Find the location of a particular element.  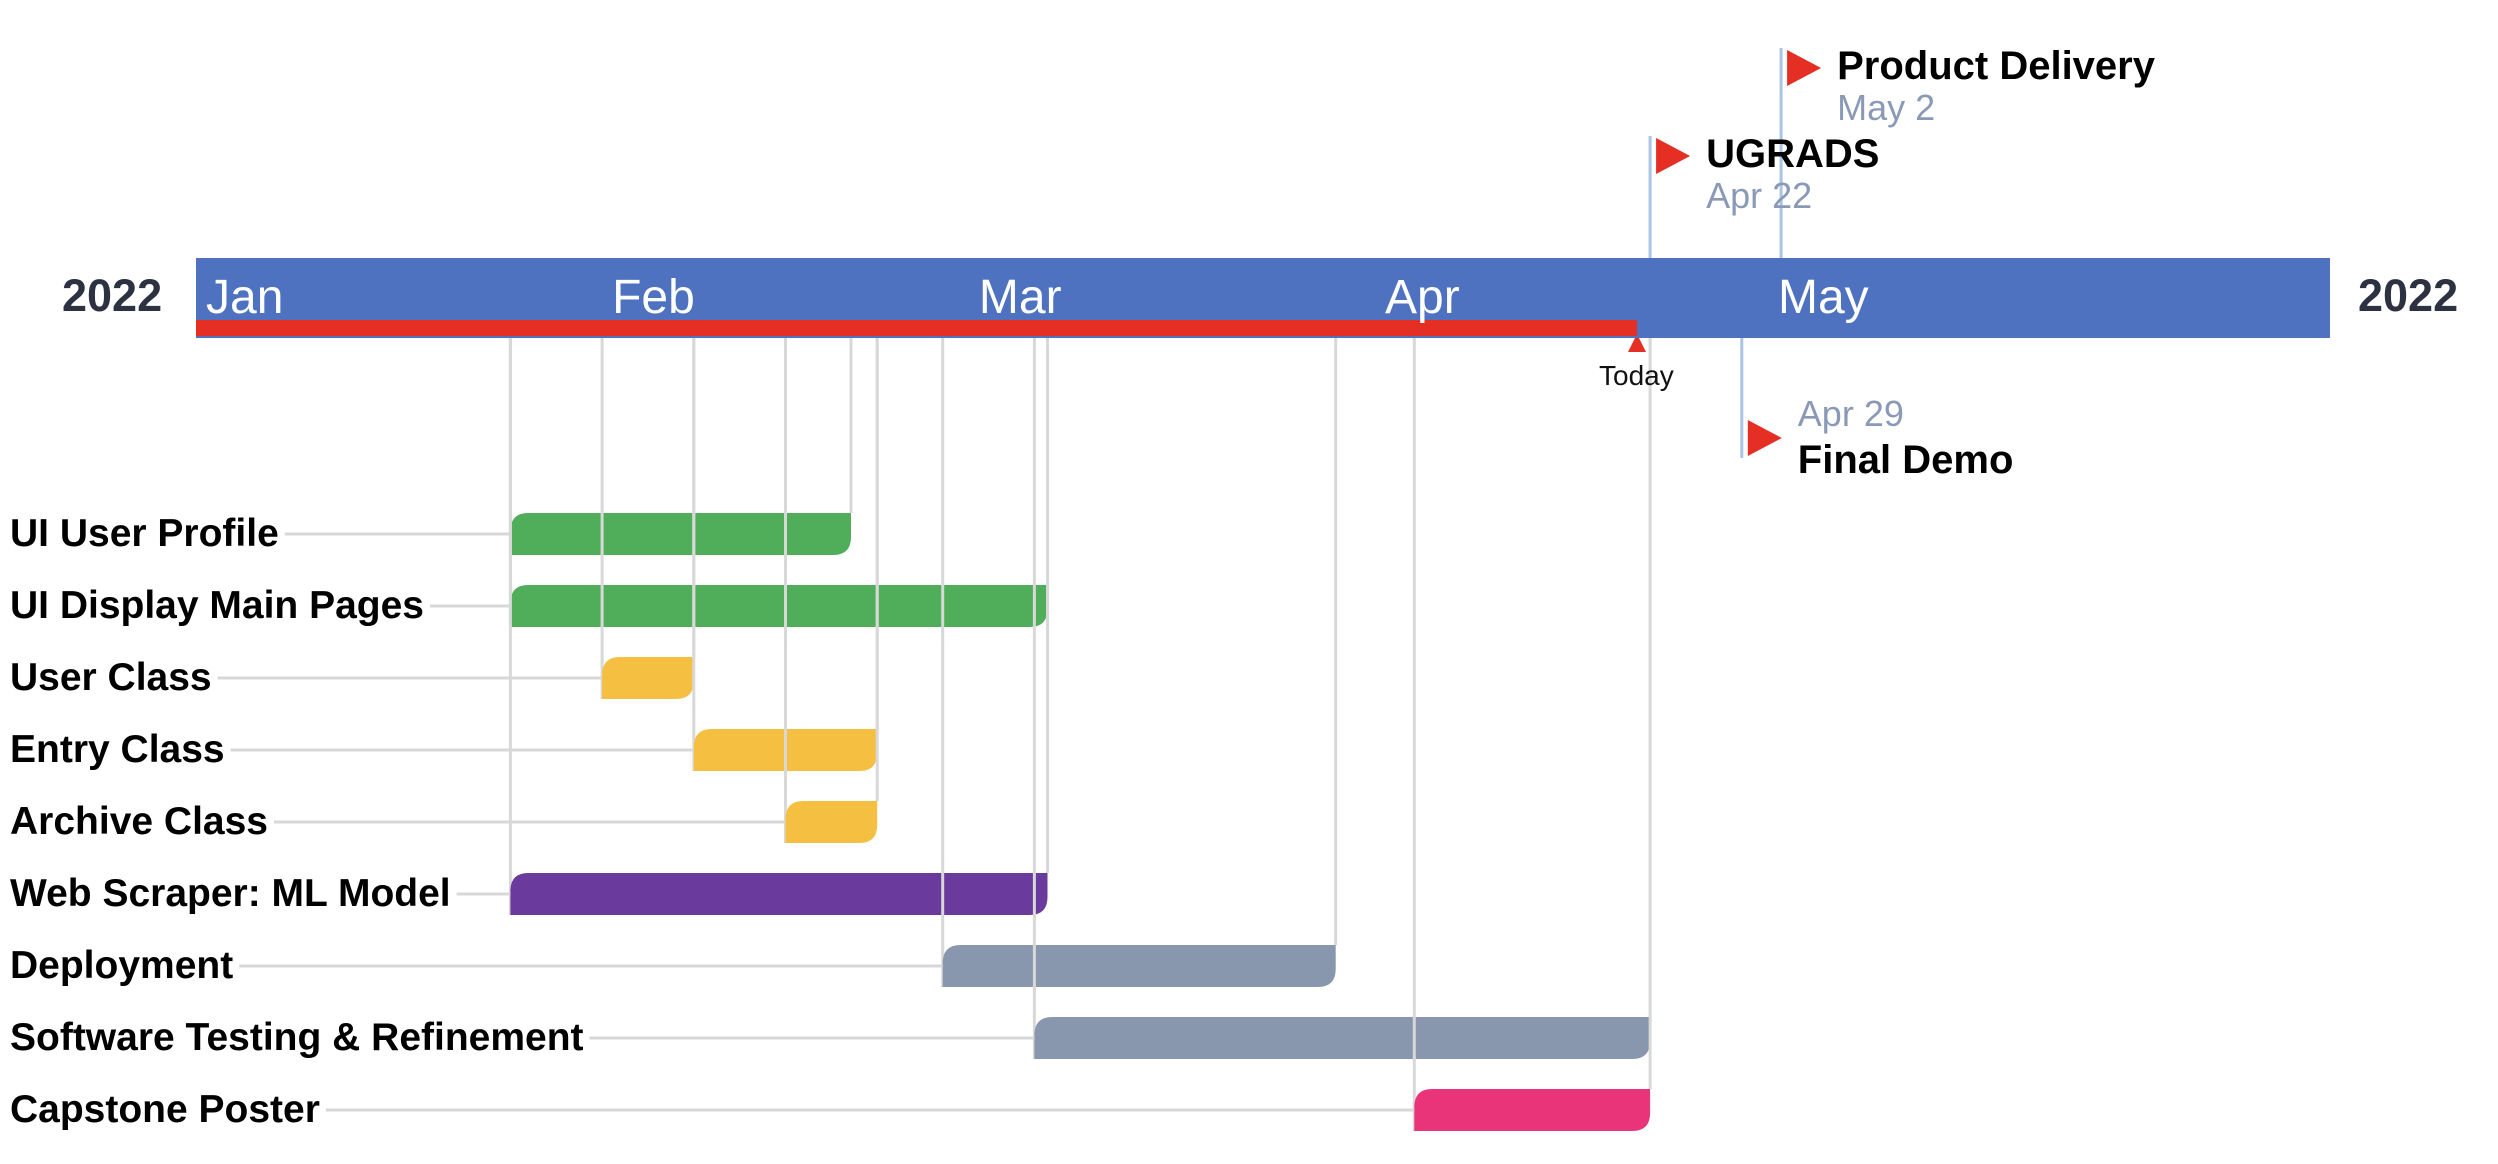

task-bar-archive-class is located at coordinates (831, 822).